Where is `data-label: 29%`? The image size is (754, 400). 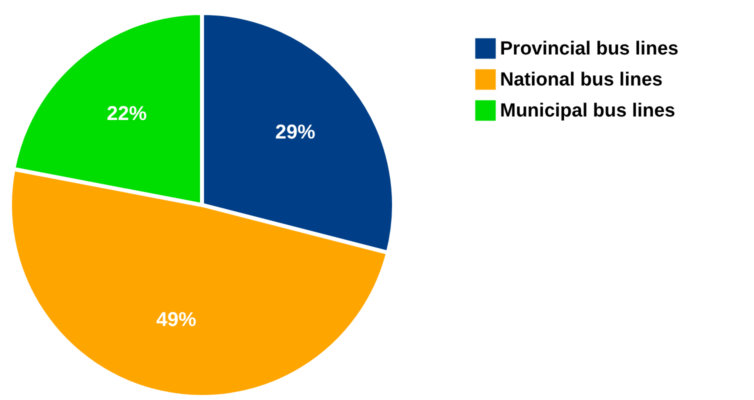 data-label: 29% is located at coordinates (295, 133).